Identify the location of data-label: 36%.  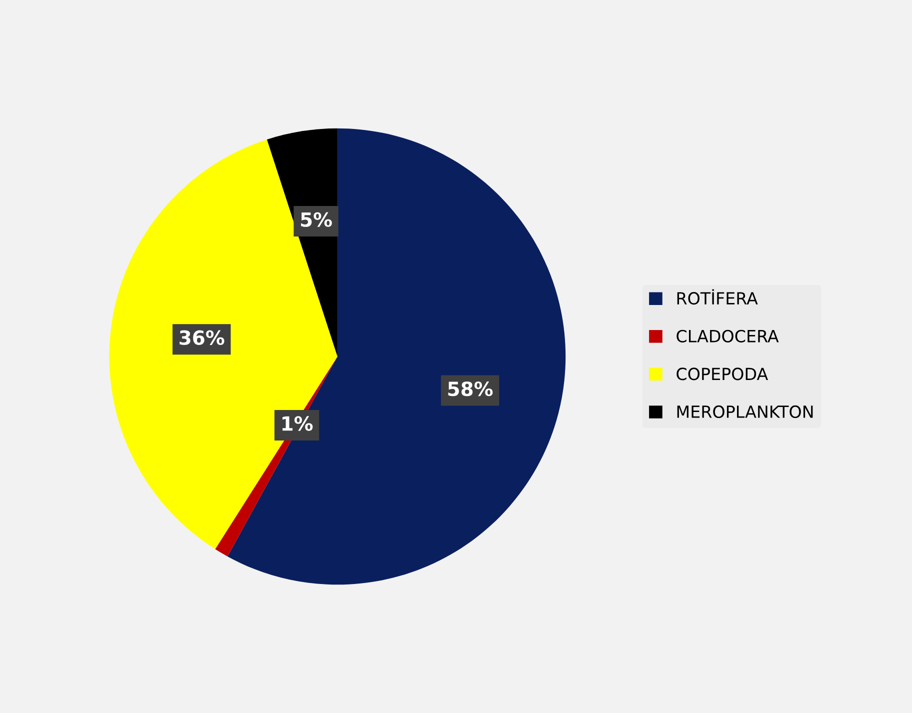
(202, 337).